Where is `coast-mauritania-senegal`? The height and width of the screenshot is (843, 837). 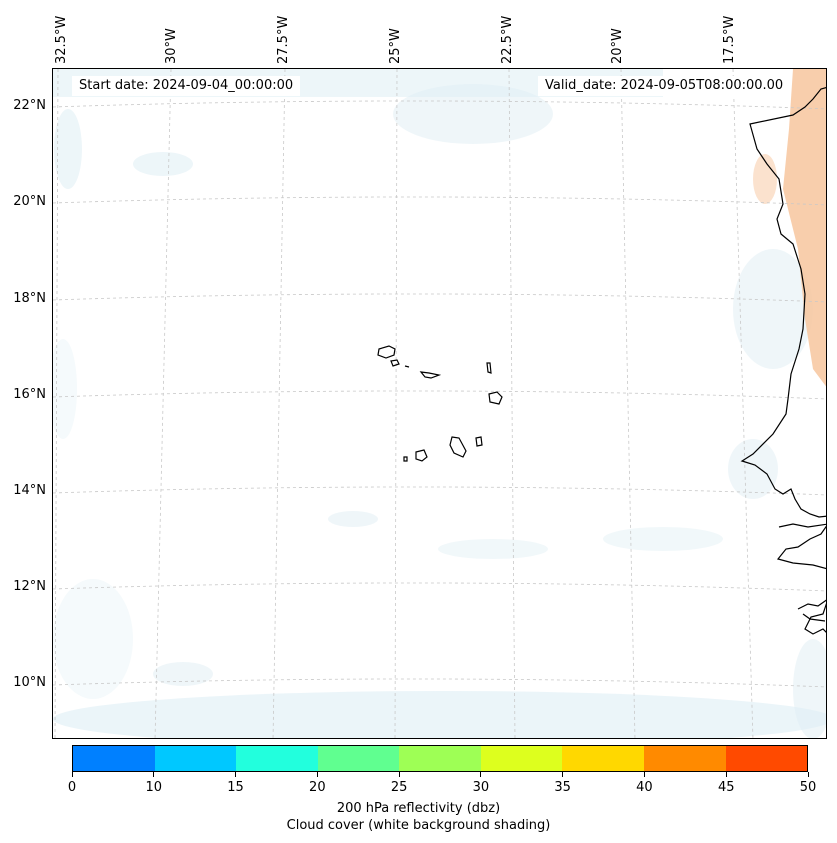 coast-mauritania-senegal is located at coordinates (783, 302).